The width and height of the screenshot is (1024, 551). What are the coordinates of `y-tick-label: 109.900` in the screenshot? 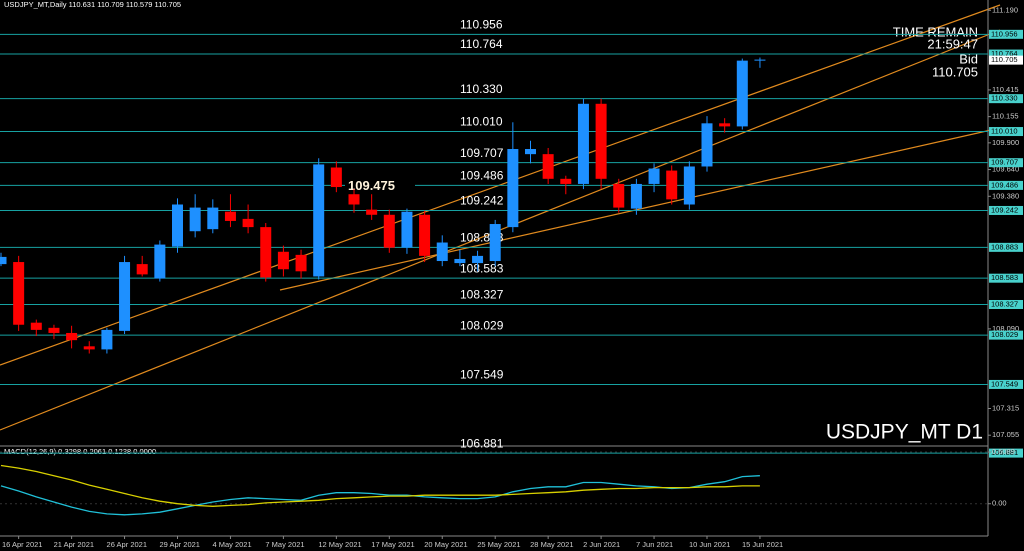 It's located at (1005, 142).